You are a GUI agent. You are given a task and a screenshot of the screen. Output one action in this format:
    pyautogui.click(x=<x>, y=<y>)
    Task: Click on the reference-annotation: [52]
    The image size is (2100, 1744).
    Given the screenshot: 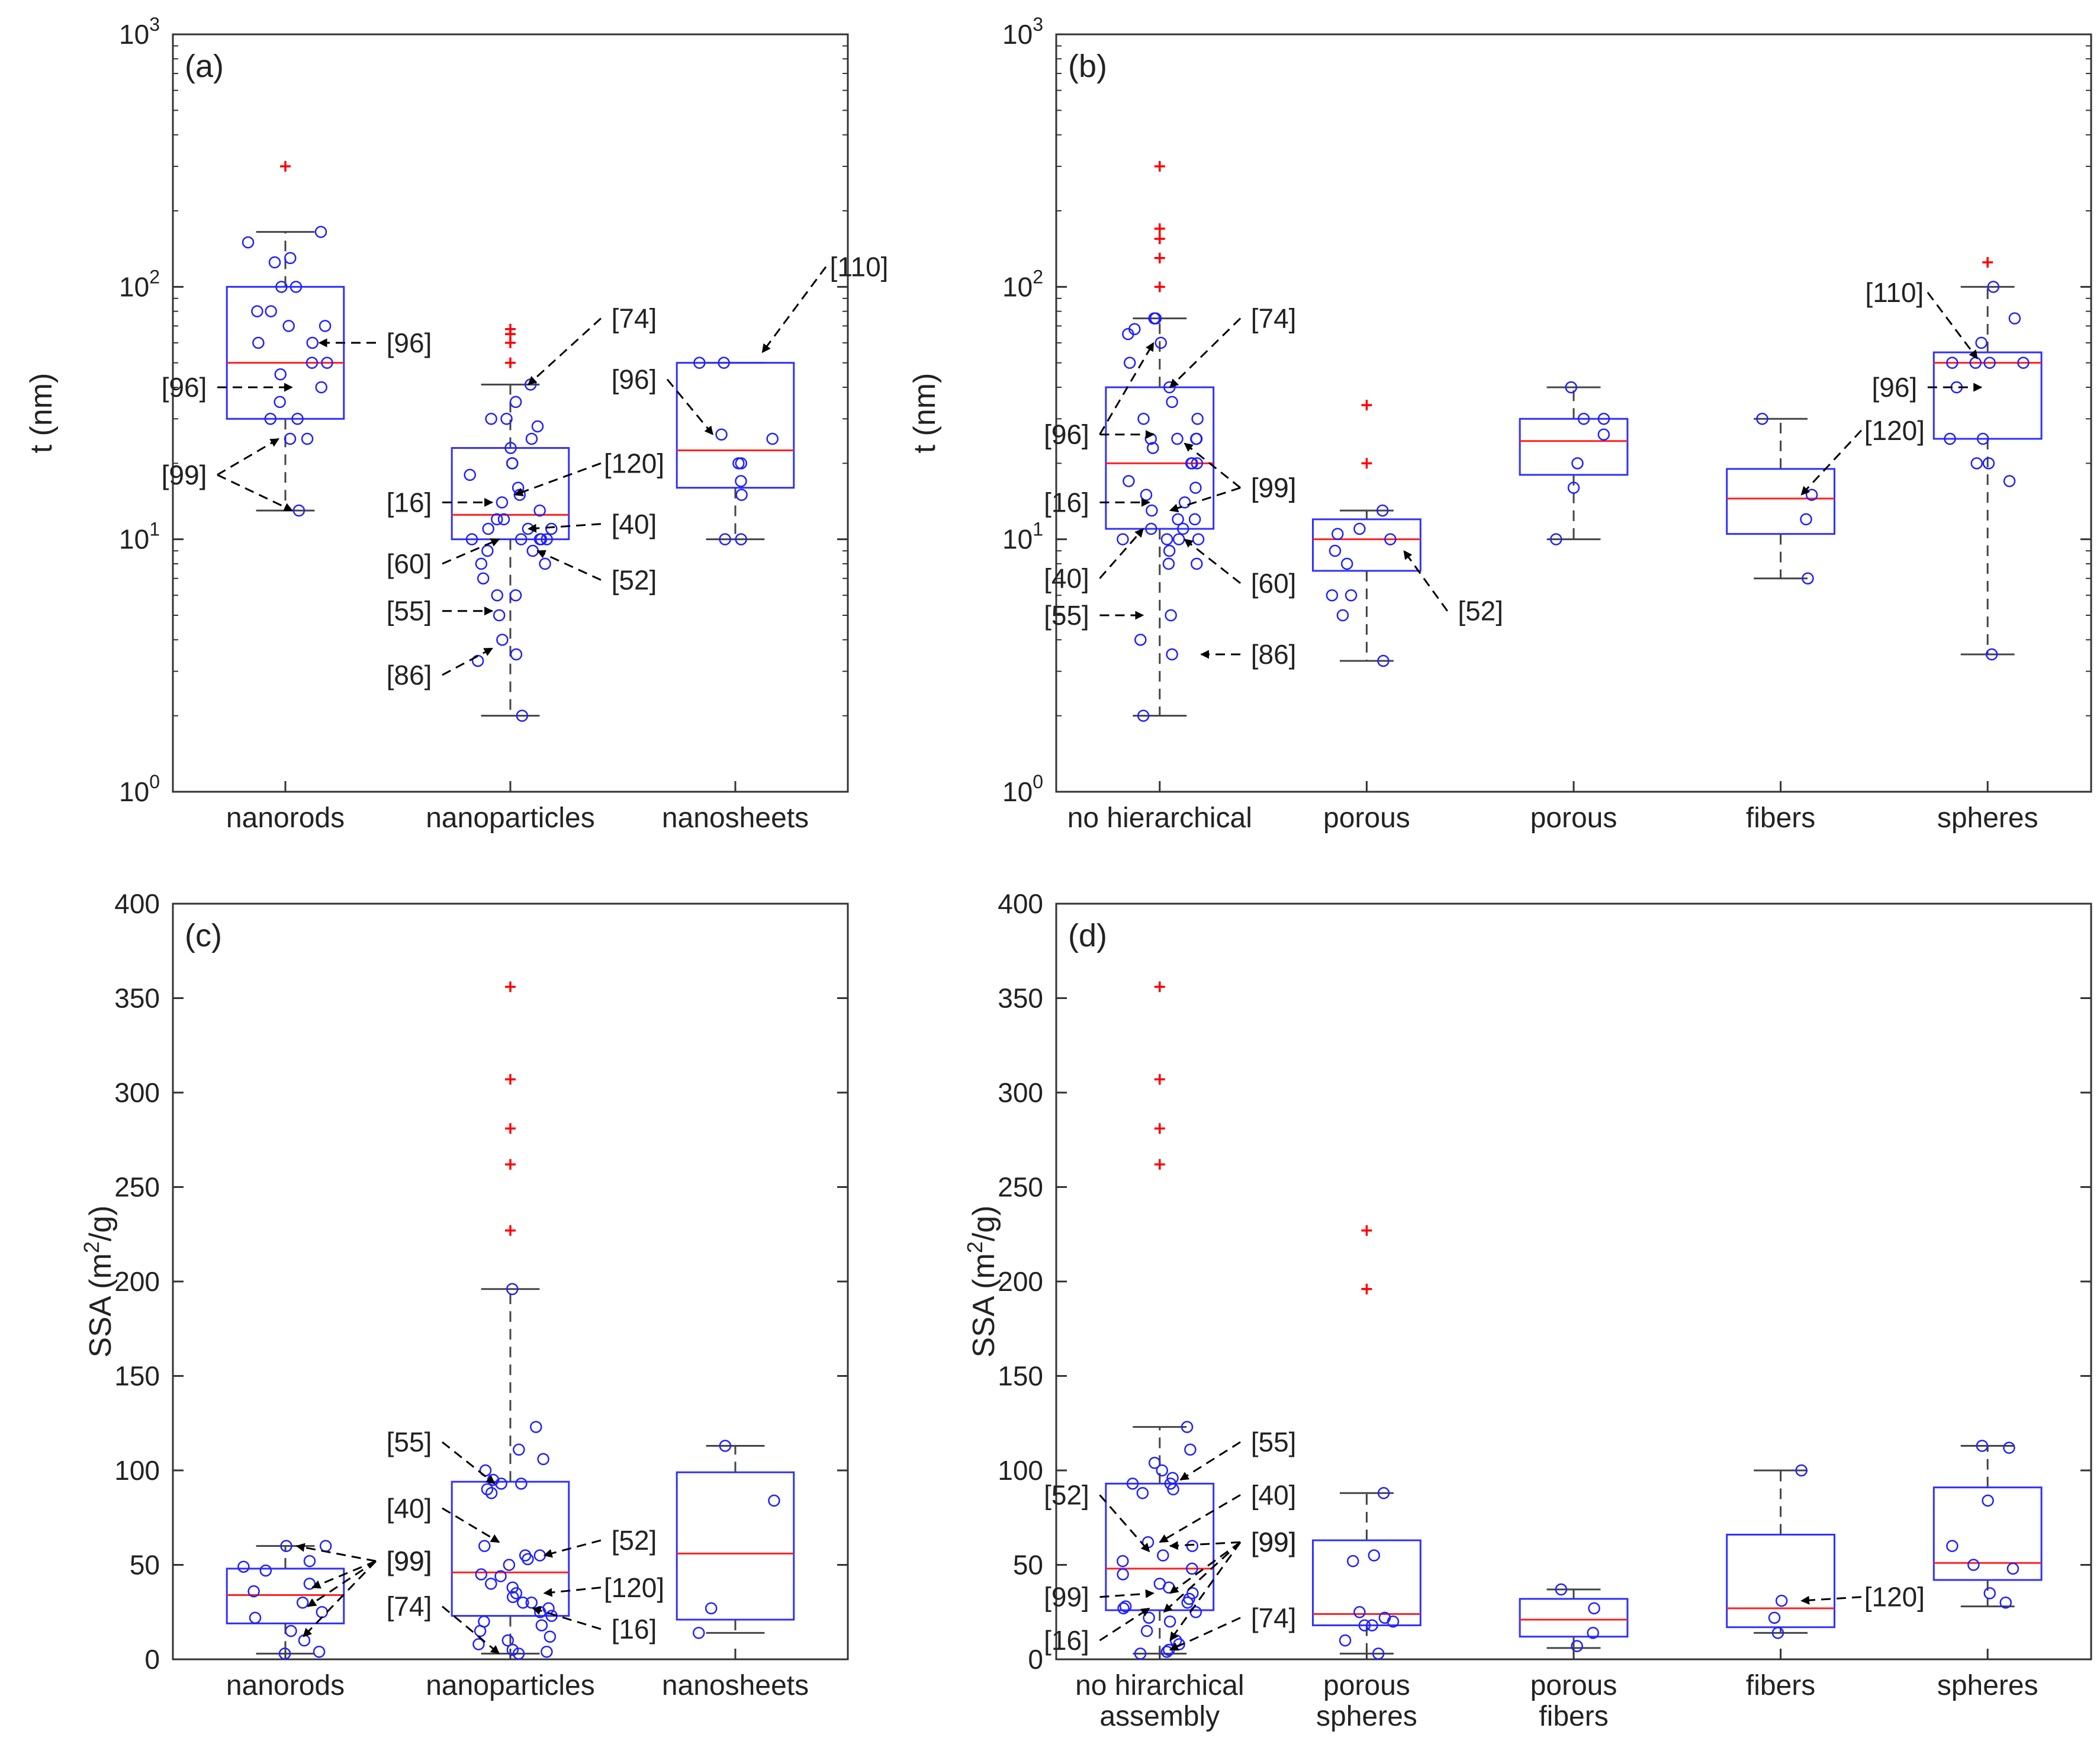 What is the action you would take?
    pyautogui.click(x=596, y=572)
    